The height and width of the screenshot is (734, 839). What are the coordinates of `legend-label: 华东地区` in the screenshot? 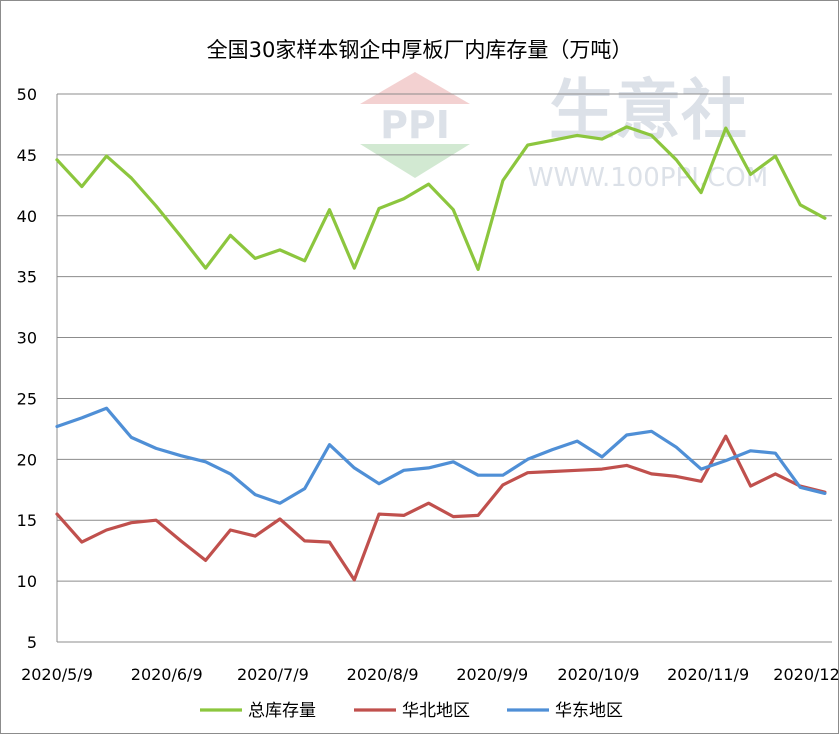 It's located at (589, 711).